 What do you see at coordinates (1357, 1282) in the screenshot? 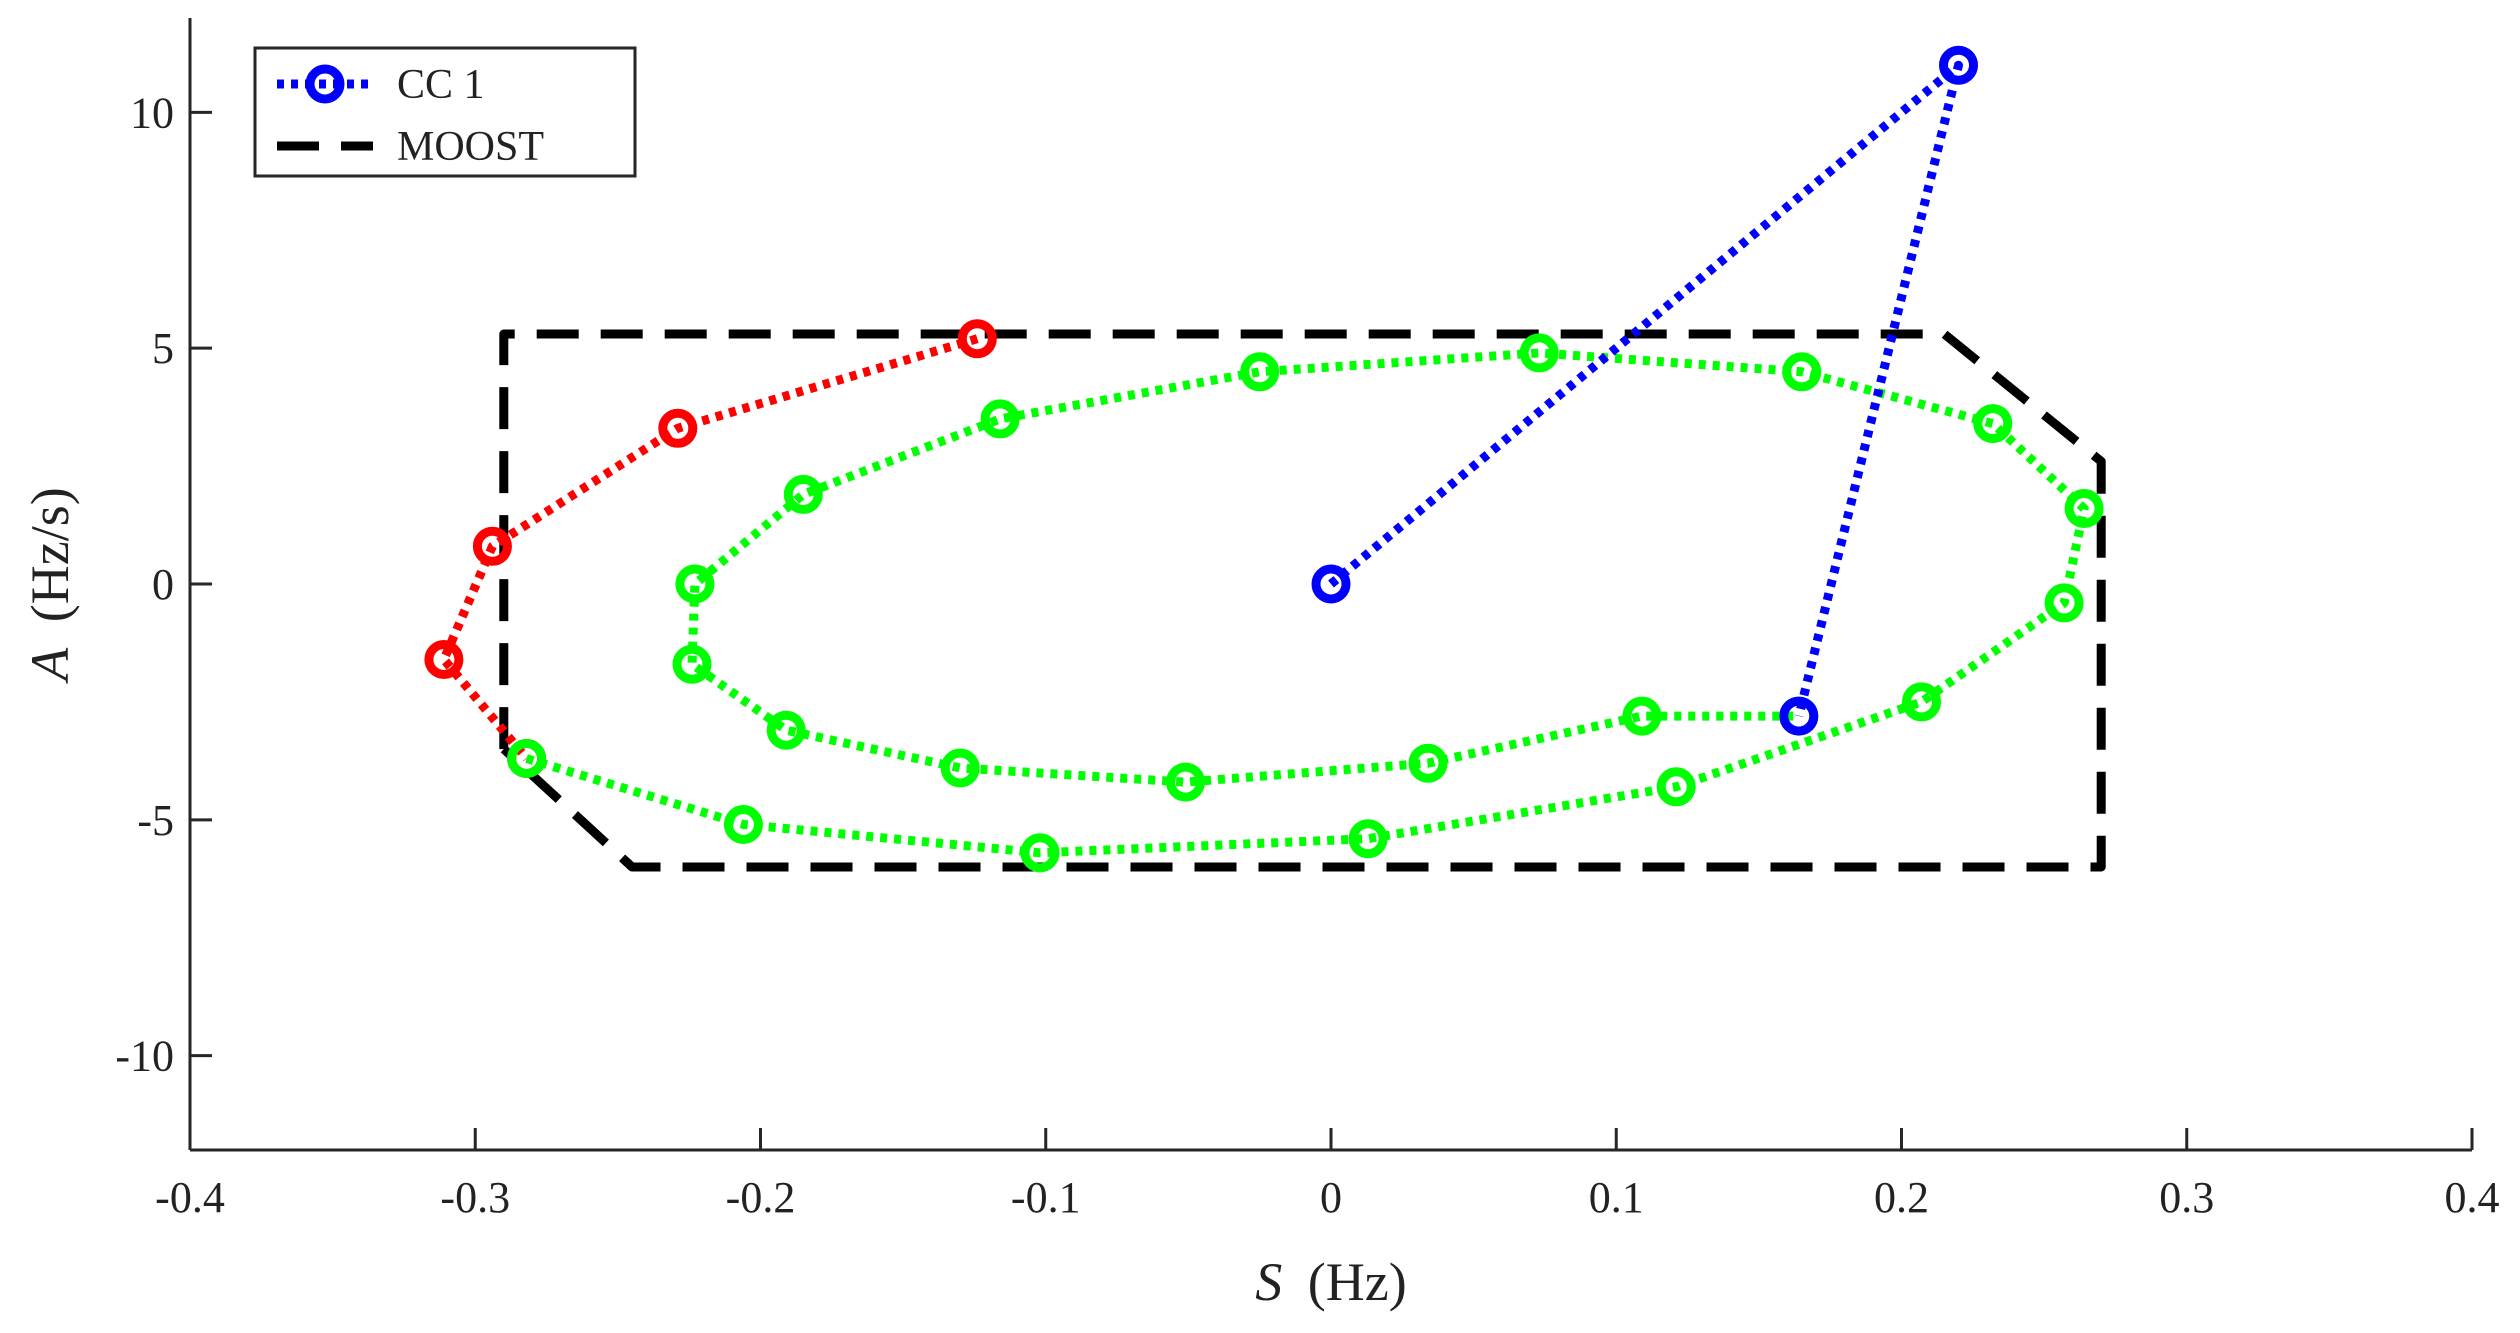
I see `x-axis-label-unit: (Hz)` at bounding box center [1357, 1282].